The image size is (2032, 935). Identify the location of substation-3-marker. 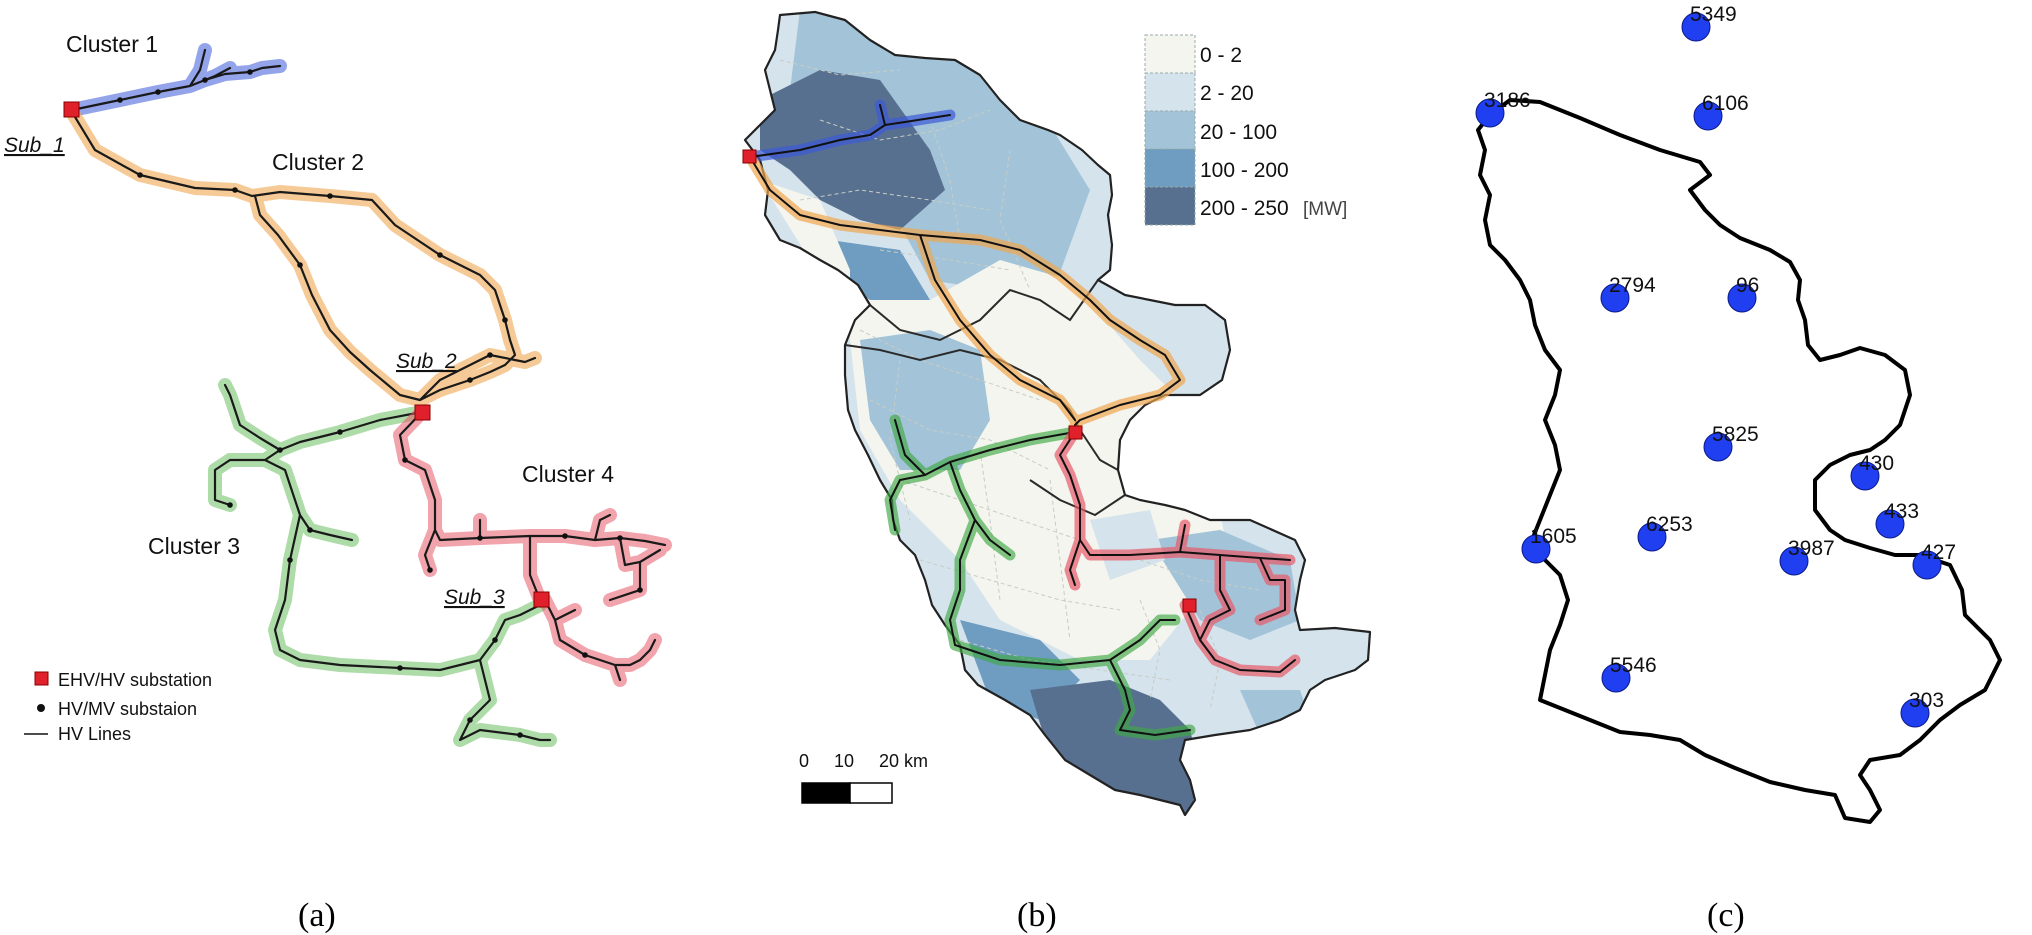
(541, 599).